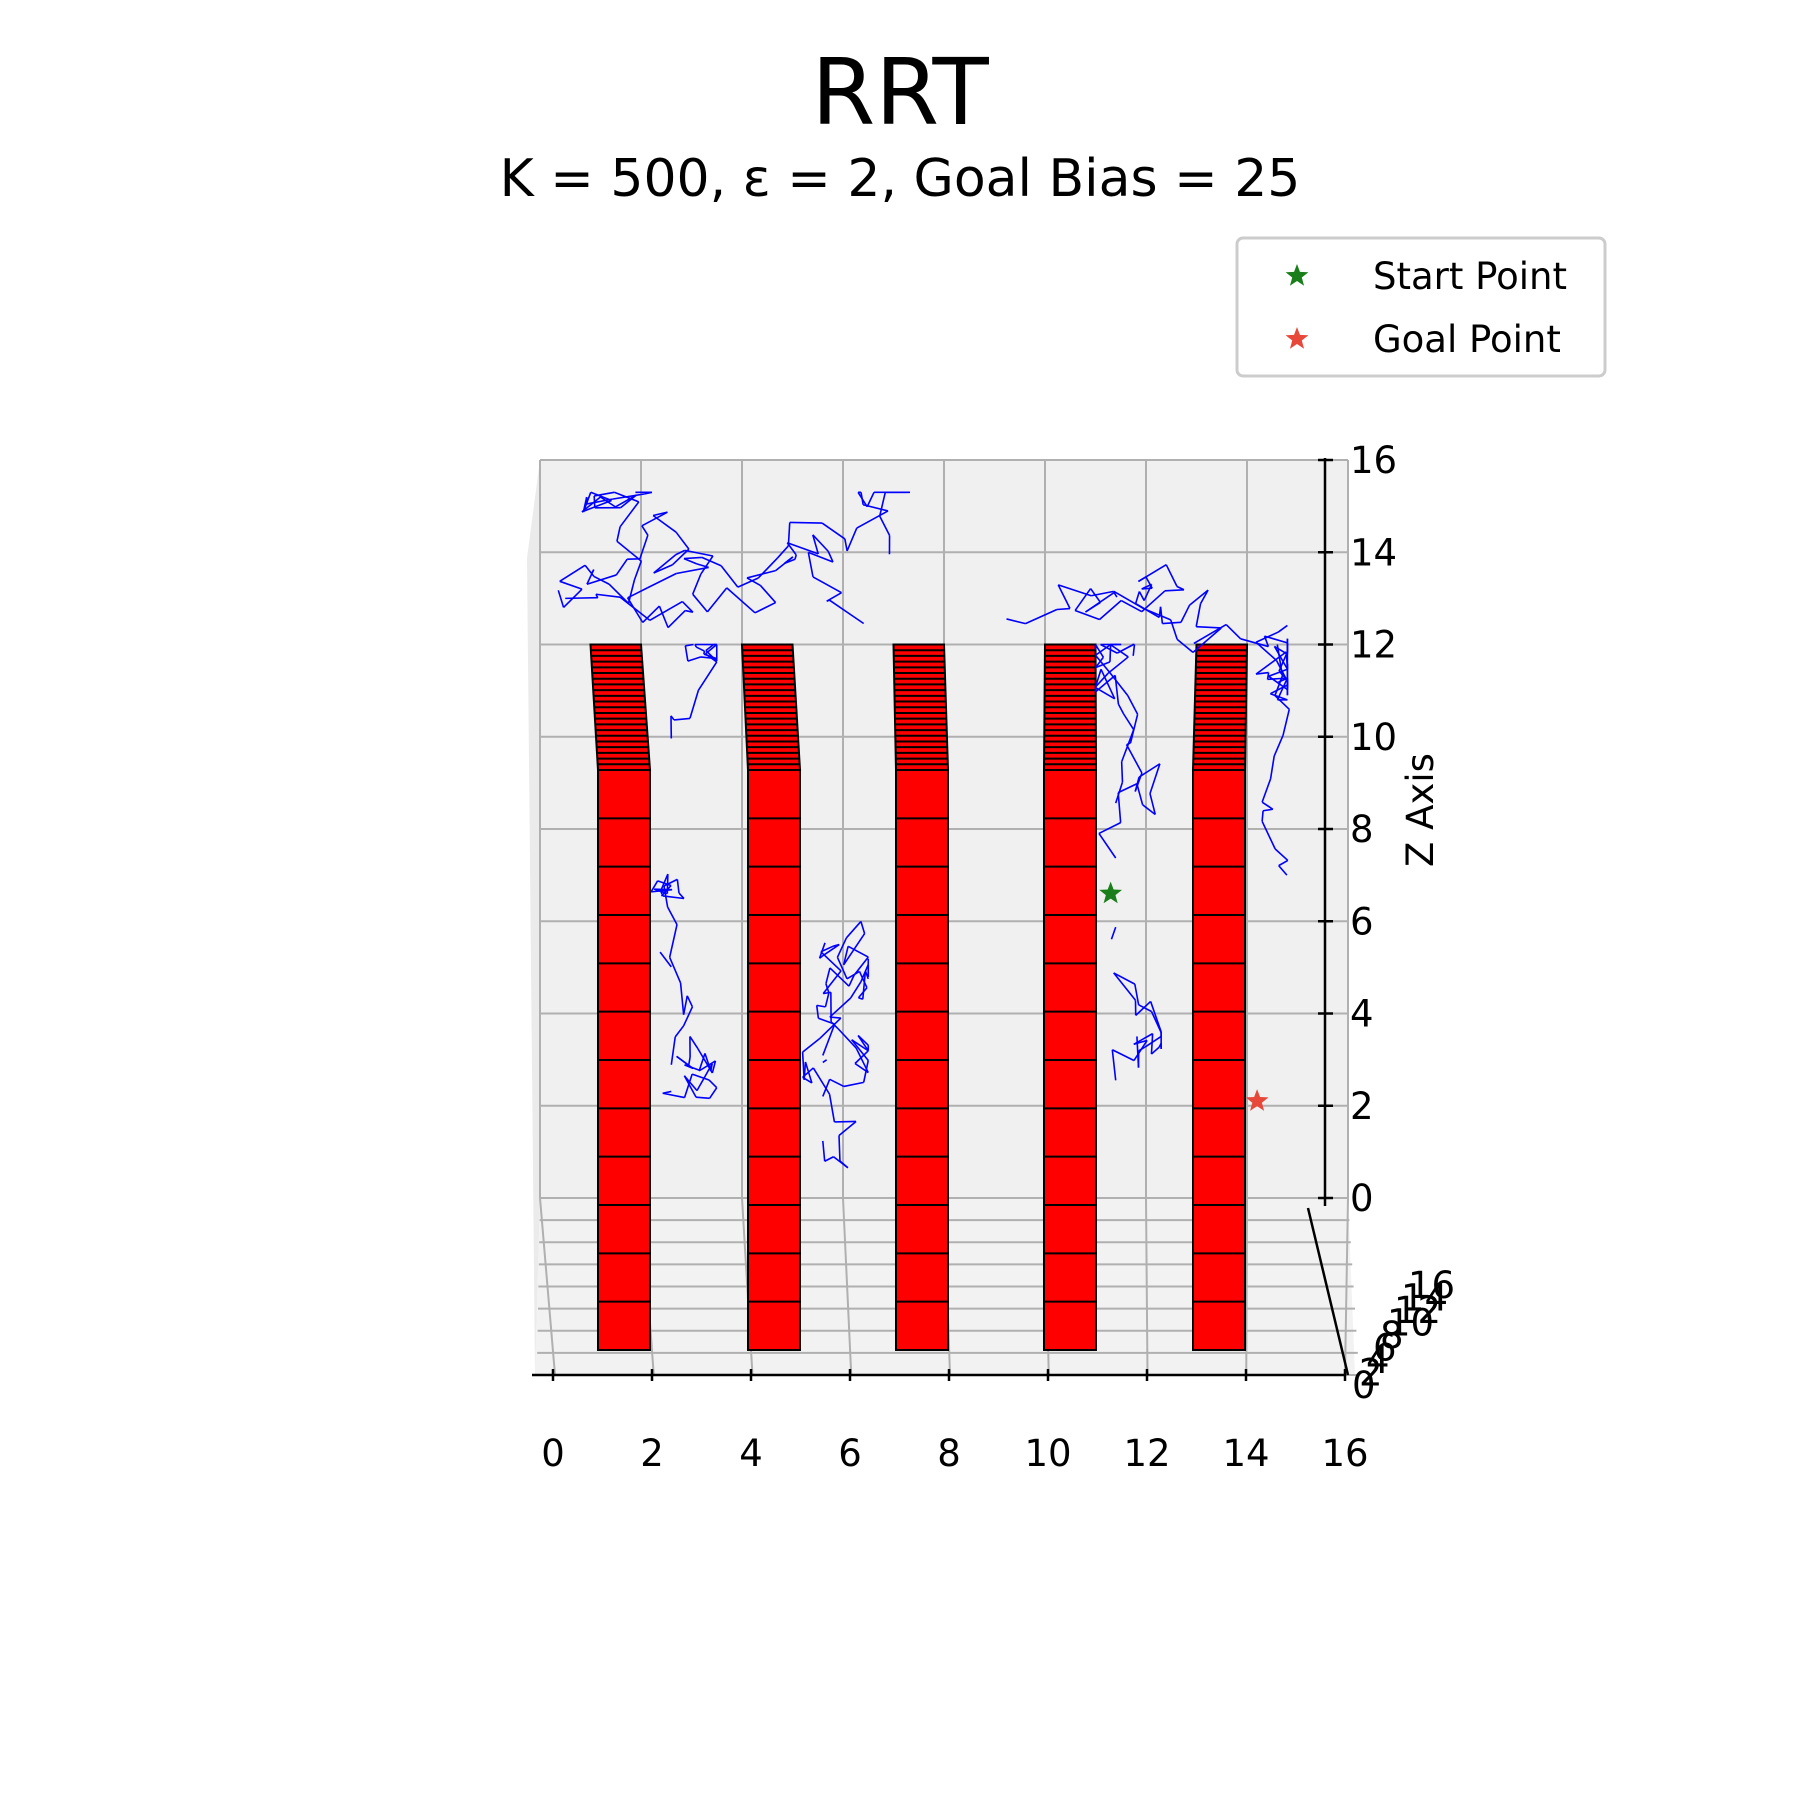  What do you see at coordinates (1362, 1198) in the screenshot?
I see `z-tick-label: 0` at bounding box center [1362, 1198].